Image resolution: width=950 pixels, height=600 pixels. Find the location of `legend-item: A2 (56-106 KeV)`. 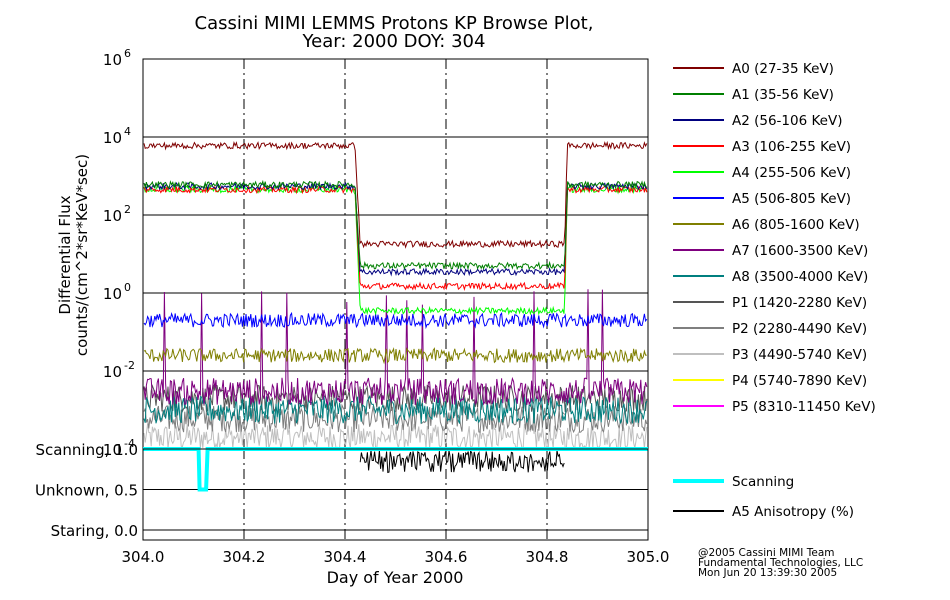

legend-item: A2 (56-106 KeV) is located at coordinates (757, 121).